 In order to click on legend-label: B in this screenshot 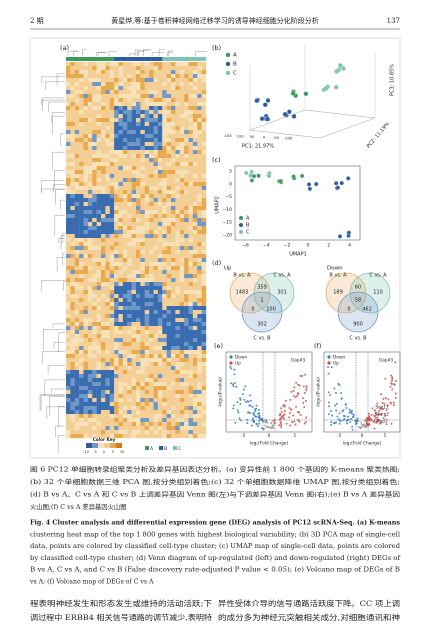, I will do `click(235, 65)`.